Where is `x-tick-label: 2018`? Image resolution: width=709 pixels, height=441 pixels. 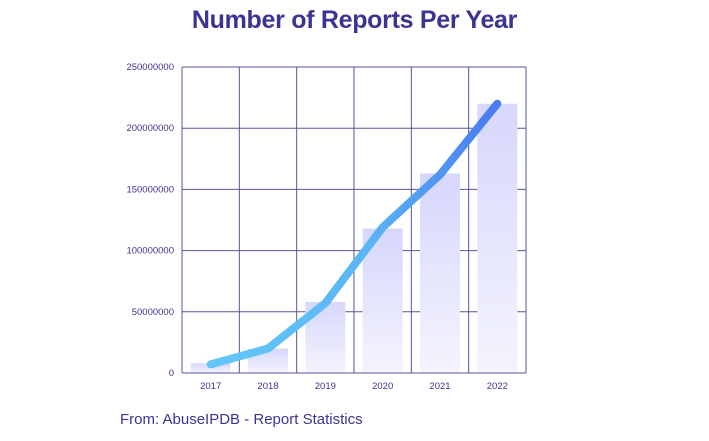 x-tick-label: 2018 is located at coordinates (267, 386).